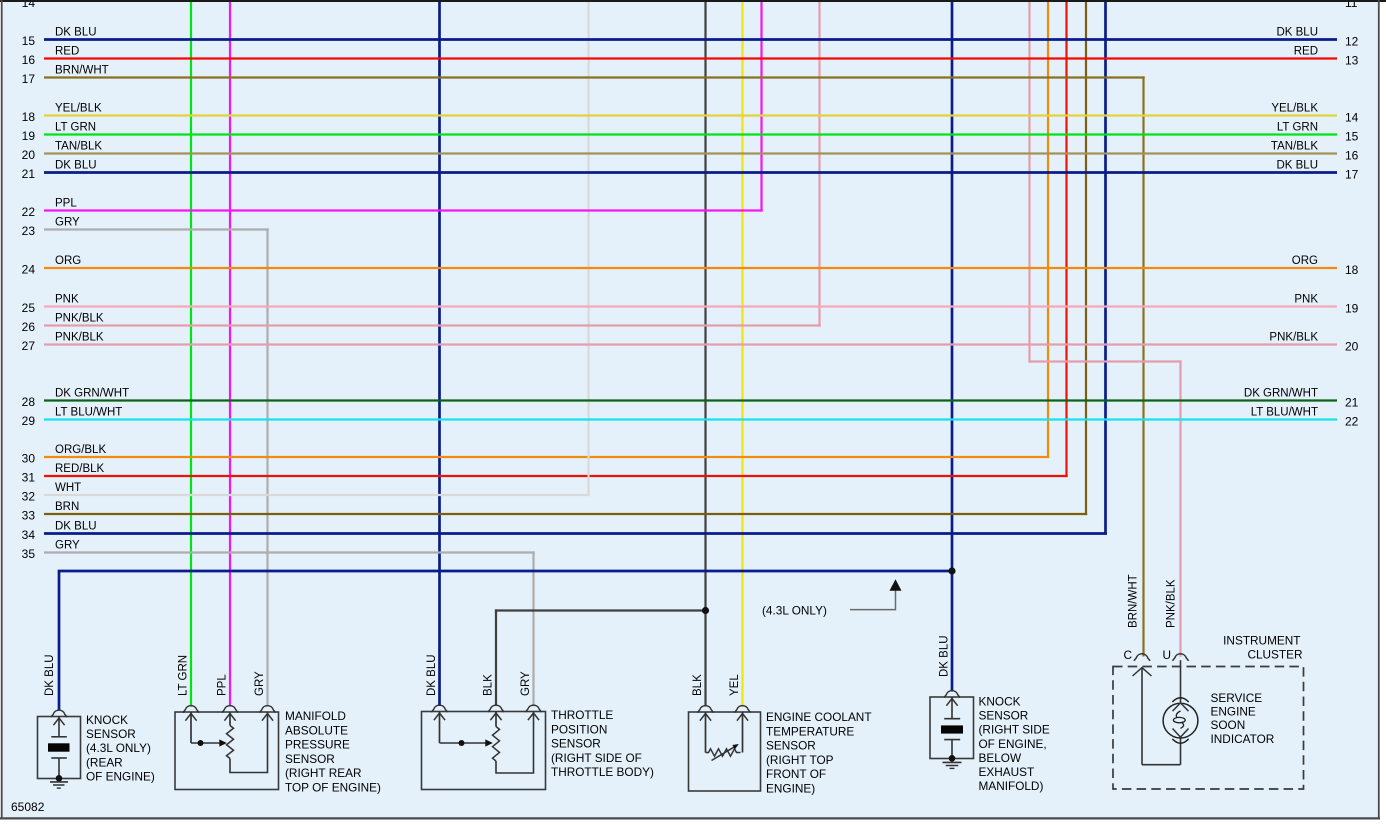 The image size is (1386, 825). Describe the element at coordinates (1274, 655) in the screenshot. I see `svg-text: CLUSTER` at that location.